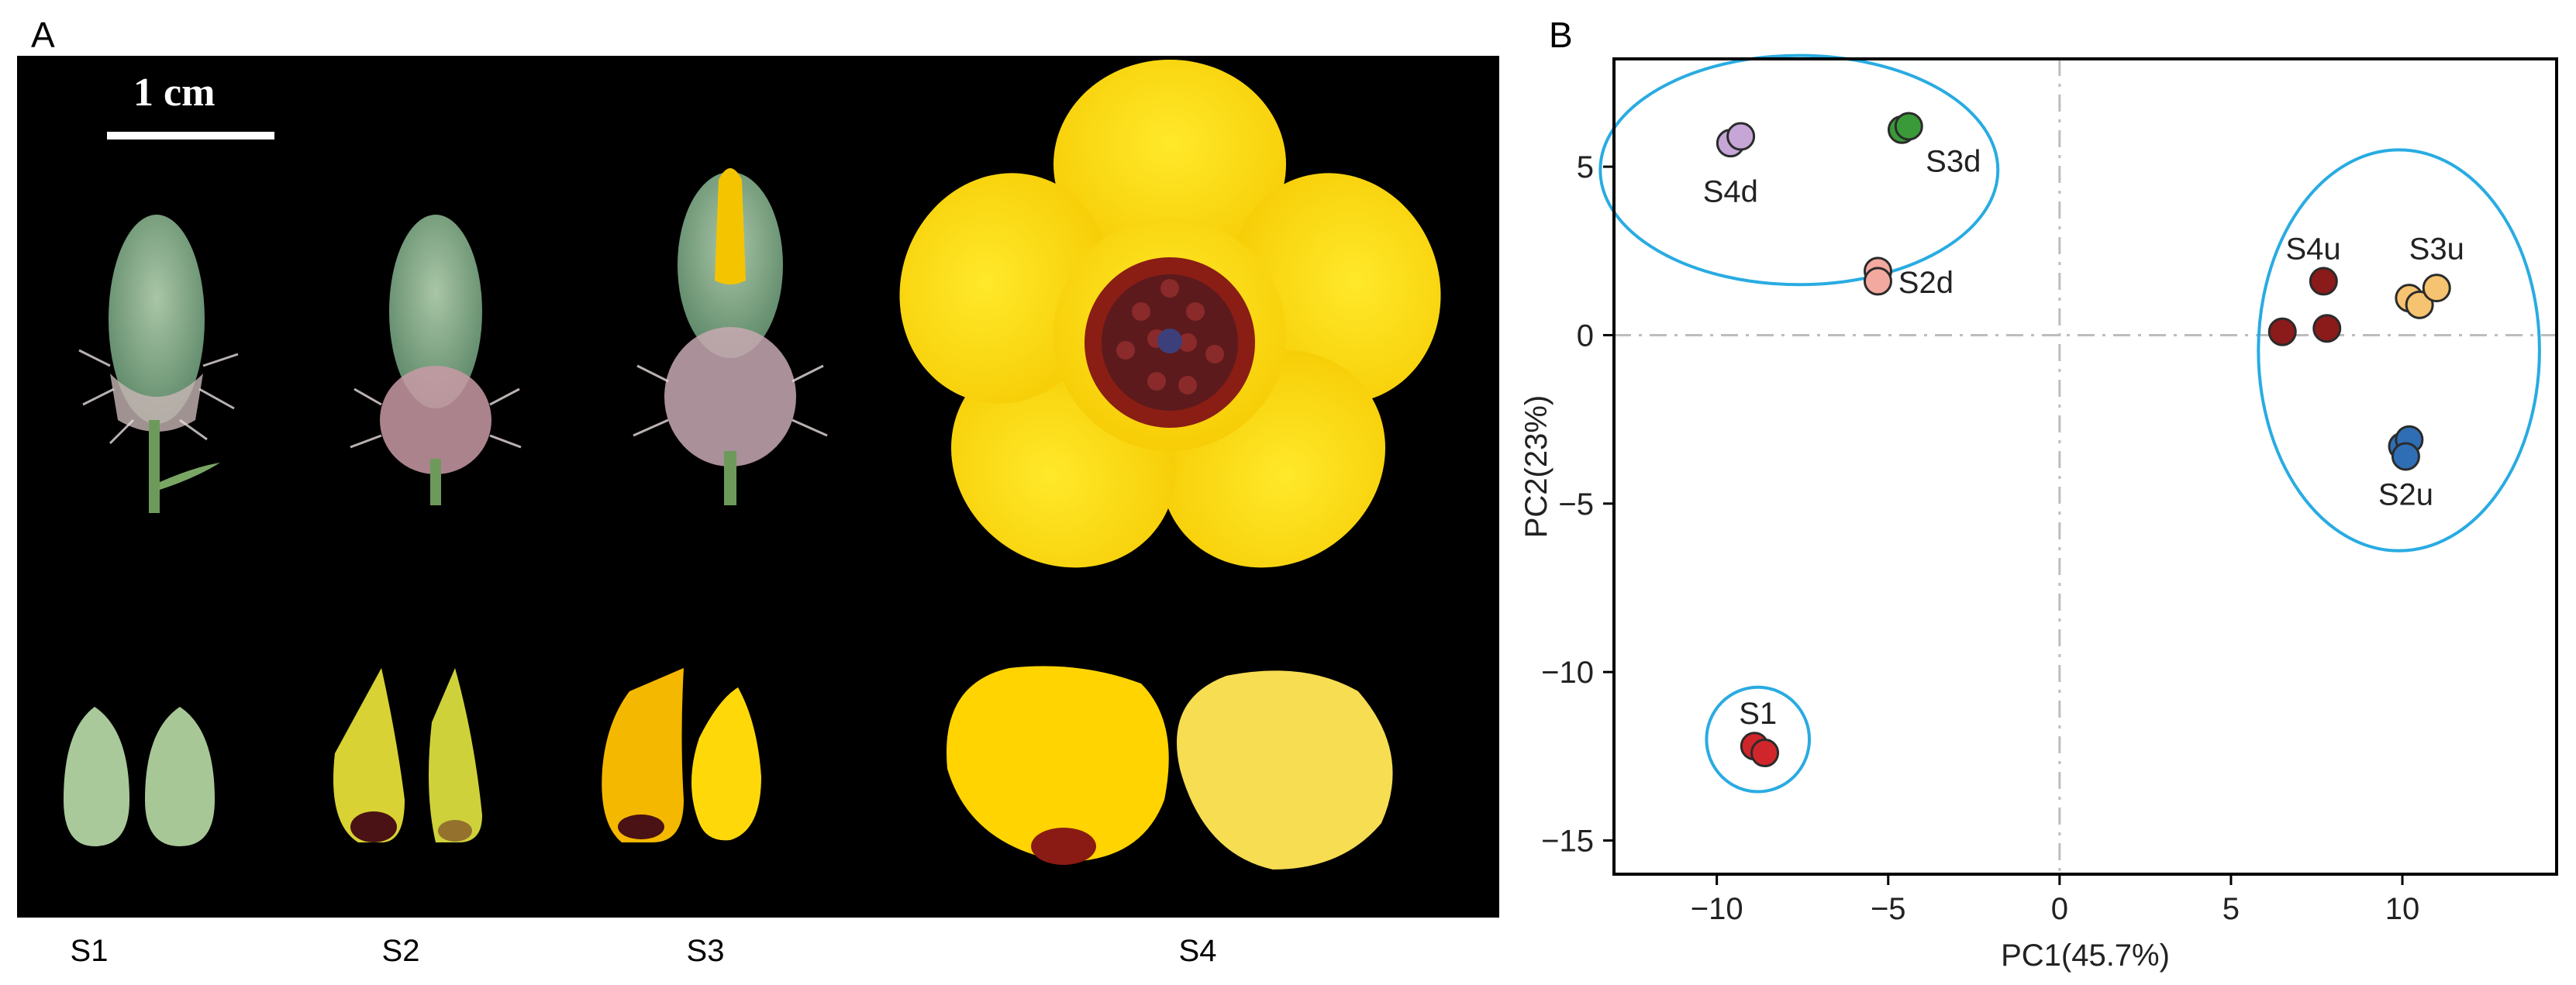 The height and width of the screenshot is (985, 2576). I want to click on s4-petals, so click(1170, 768).